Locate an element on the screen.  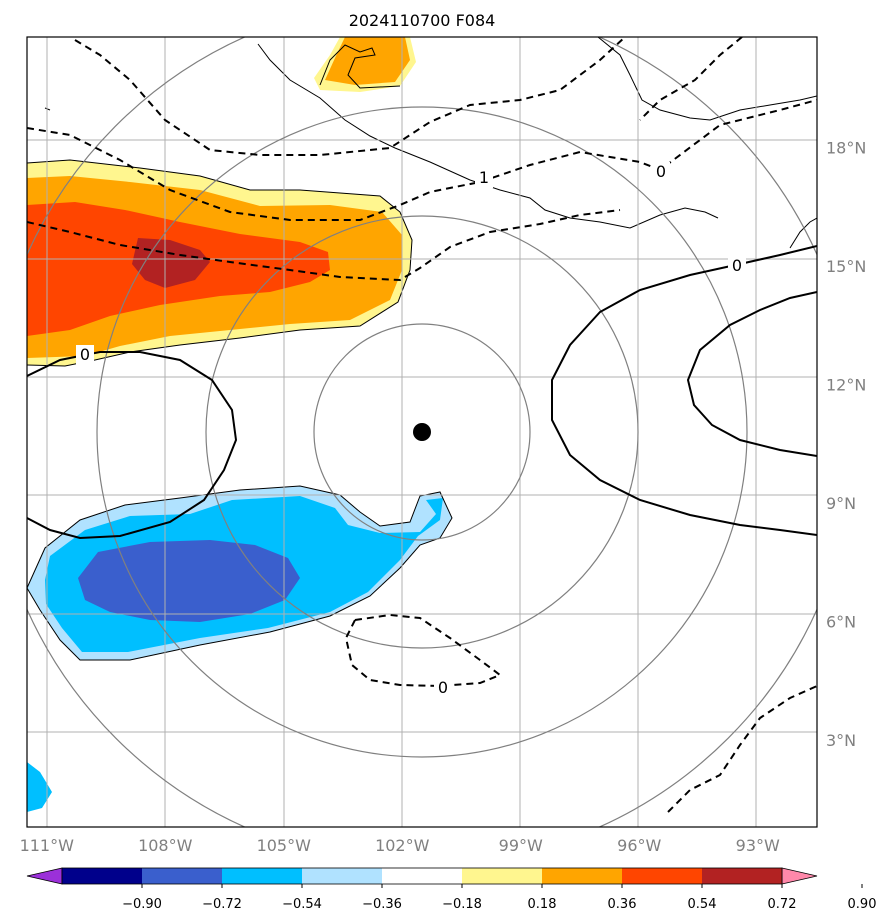
colorbar-tick-label: 0.72 is located at coordinates (782, 904).